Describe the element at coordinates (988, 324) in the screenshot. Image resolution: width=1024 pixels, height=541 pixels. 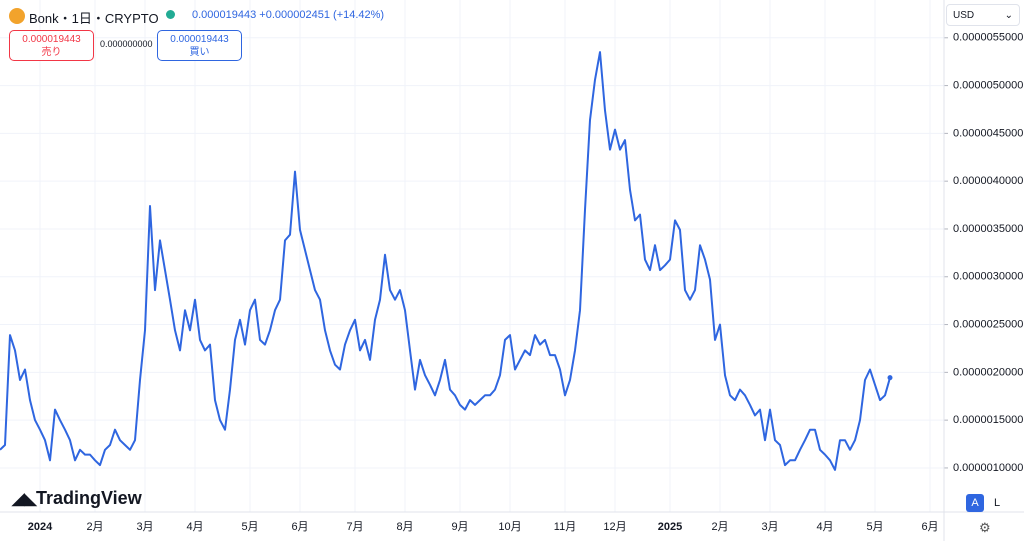
I see `y-tick-label: 0.0000025000` at that location.